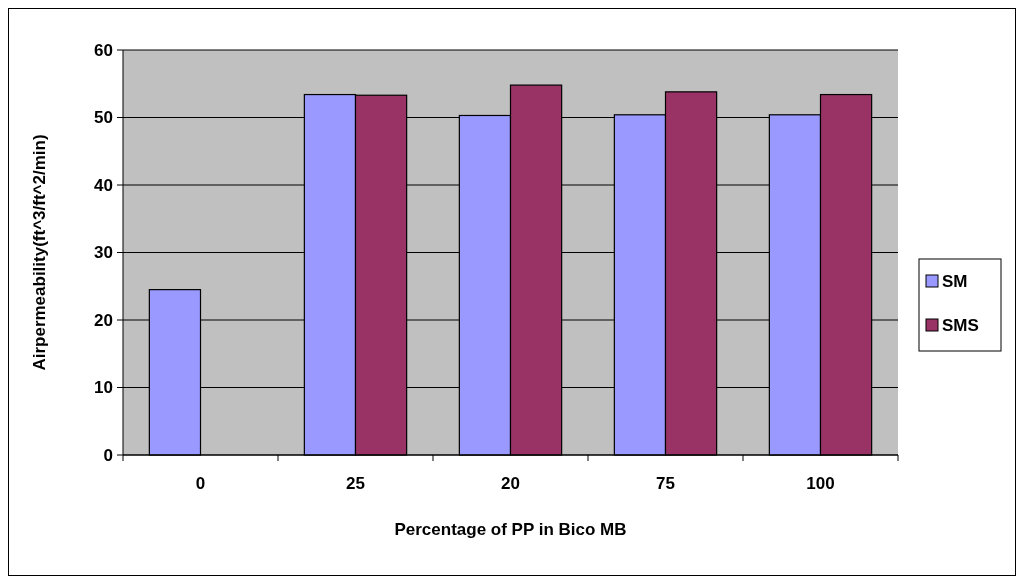  What do you see at coordinates (103, 185) in the screenshot?
I see `y-tick-label: 40` at bounding box center [103, 185].